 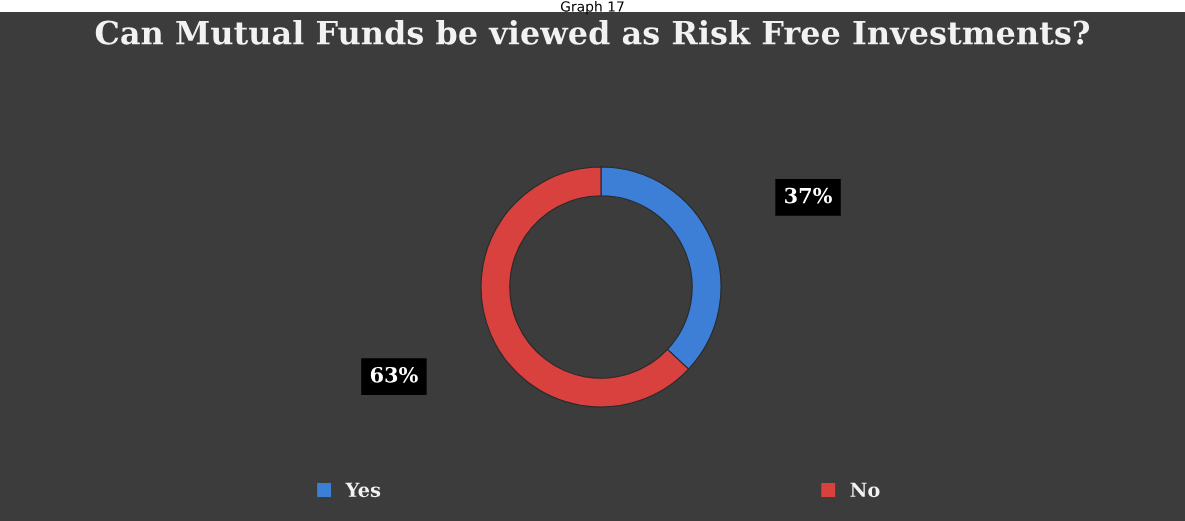 What do you see at coordinates (865, 490) in the screenshot?
I see `legend-label: No` at bounding box center [865, 490].